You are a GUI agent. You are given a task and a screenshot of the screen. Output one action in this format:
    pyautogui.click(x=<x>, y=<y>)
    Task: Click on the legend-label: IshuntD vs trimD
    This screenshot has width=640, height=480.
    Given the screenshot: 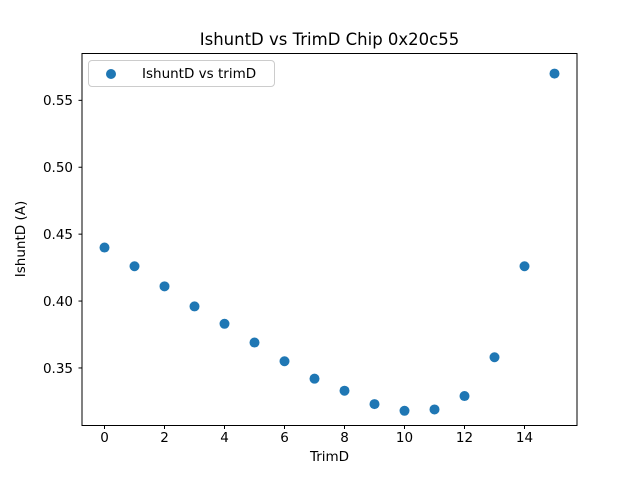 What is the action you would take?
    pyautogui.click(x=199, y=73)
    